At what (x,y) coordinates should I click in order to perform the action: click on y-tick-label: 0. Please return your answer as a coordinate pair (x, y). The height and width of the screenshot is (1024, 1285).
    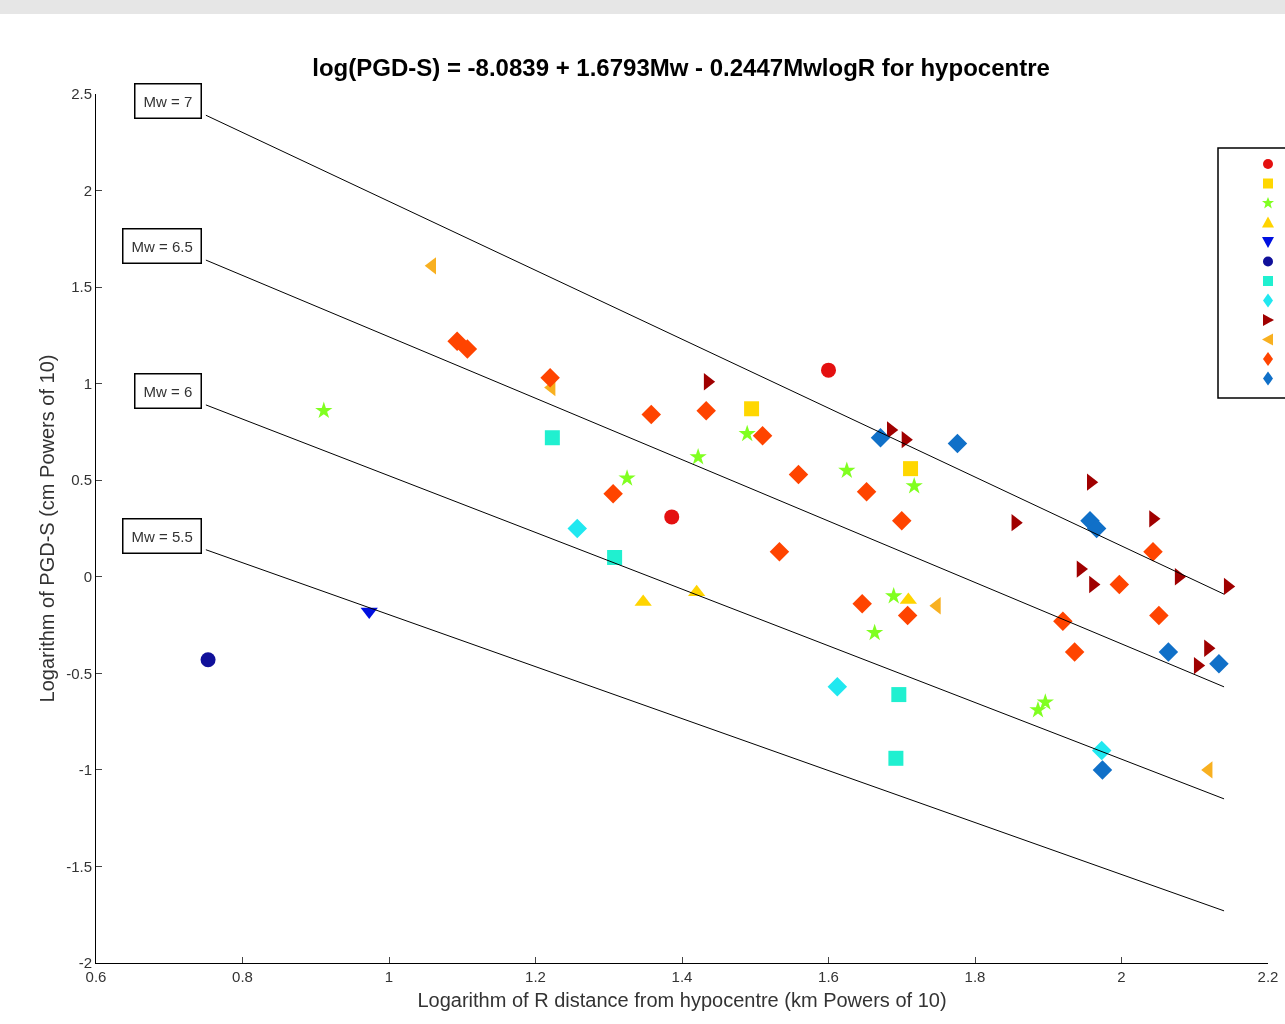
    Looking at the image, I should click on (87, 577).